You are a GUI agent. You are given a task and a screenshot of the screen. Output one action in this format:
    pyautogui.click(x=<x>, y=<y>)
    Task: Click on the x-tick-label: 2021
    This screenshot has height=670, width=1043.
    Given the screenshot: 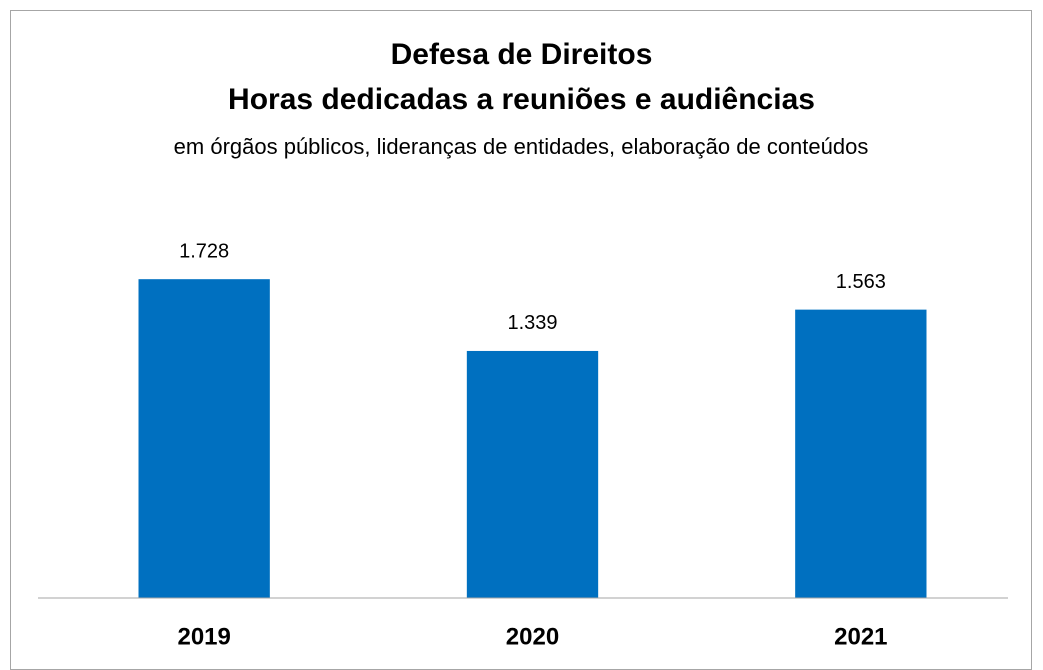 What is the action you would take?
    pyautogui.click(x=860, y=636)
    